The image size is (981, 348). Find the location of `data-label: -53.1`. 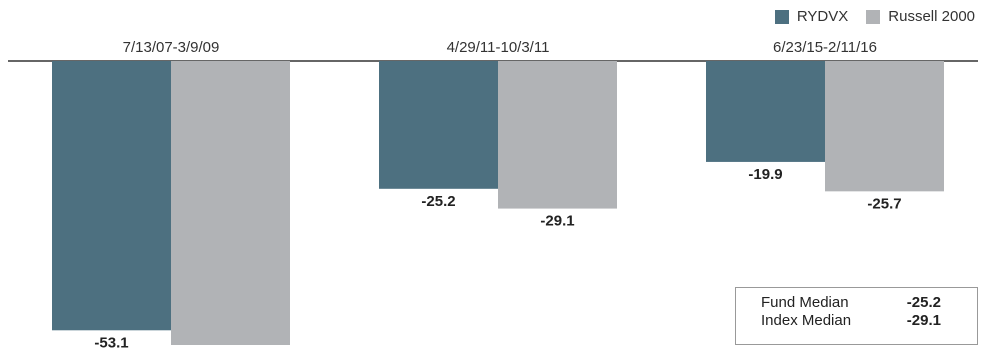

data-label: -53.1 is located at coordinates (111, 341).